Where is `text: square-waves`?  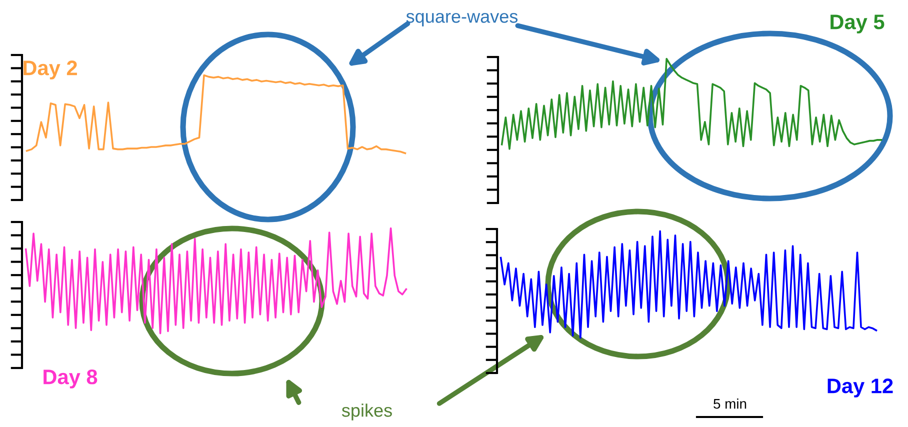
text: square-waves is located at coordinates (462, 19).